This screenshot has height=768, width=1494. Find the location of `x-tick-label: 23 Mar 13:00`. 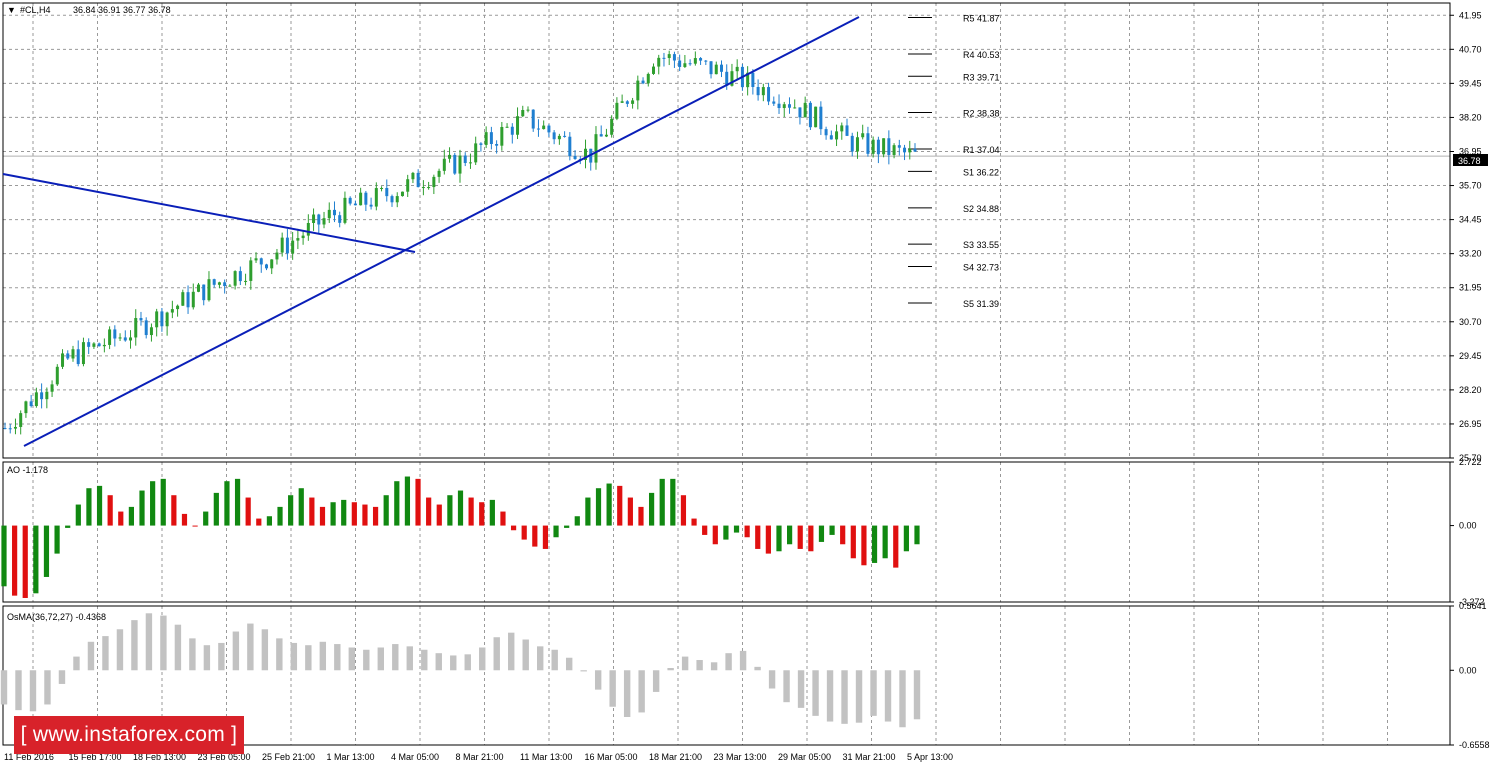

x-tick-label: 23 Mar 13:00 is located at coordinates (740, 757).